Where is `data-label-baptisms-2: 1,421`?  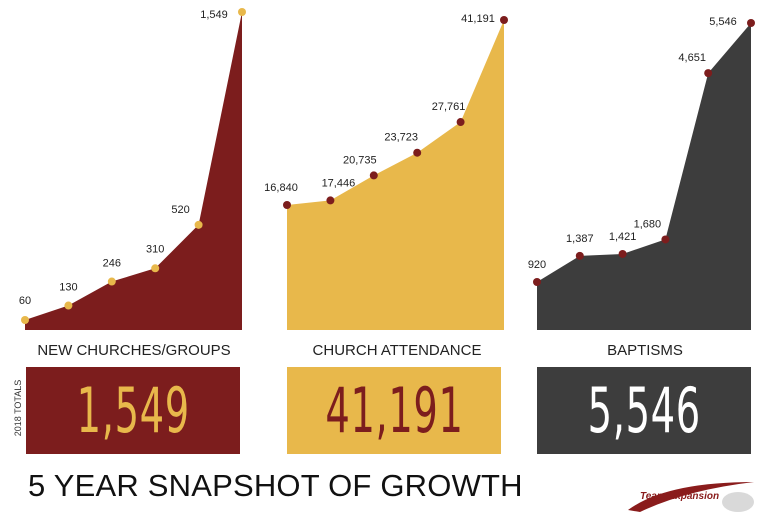 data-label-baptisms-2: 1,421 is located at coordinates (623, 237).